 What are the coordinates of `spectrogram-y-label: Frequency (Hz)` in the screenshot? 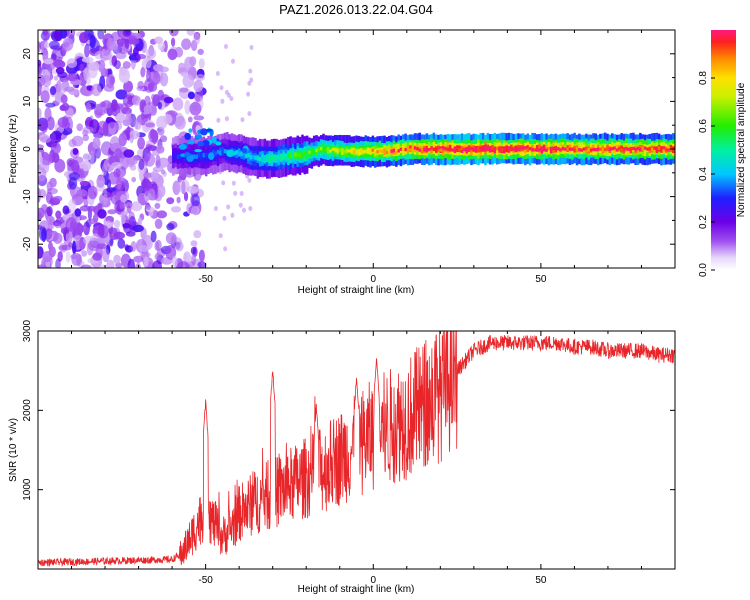 It's located at (13, 149).